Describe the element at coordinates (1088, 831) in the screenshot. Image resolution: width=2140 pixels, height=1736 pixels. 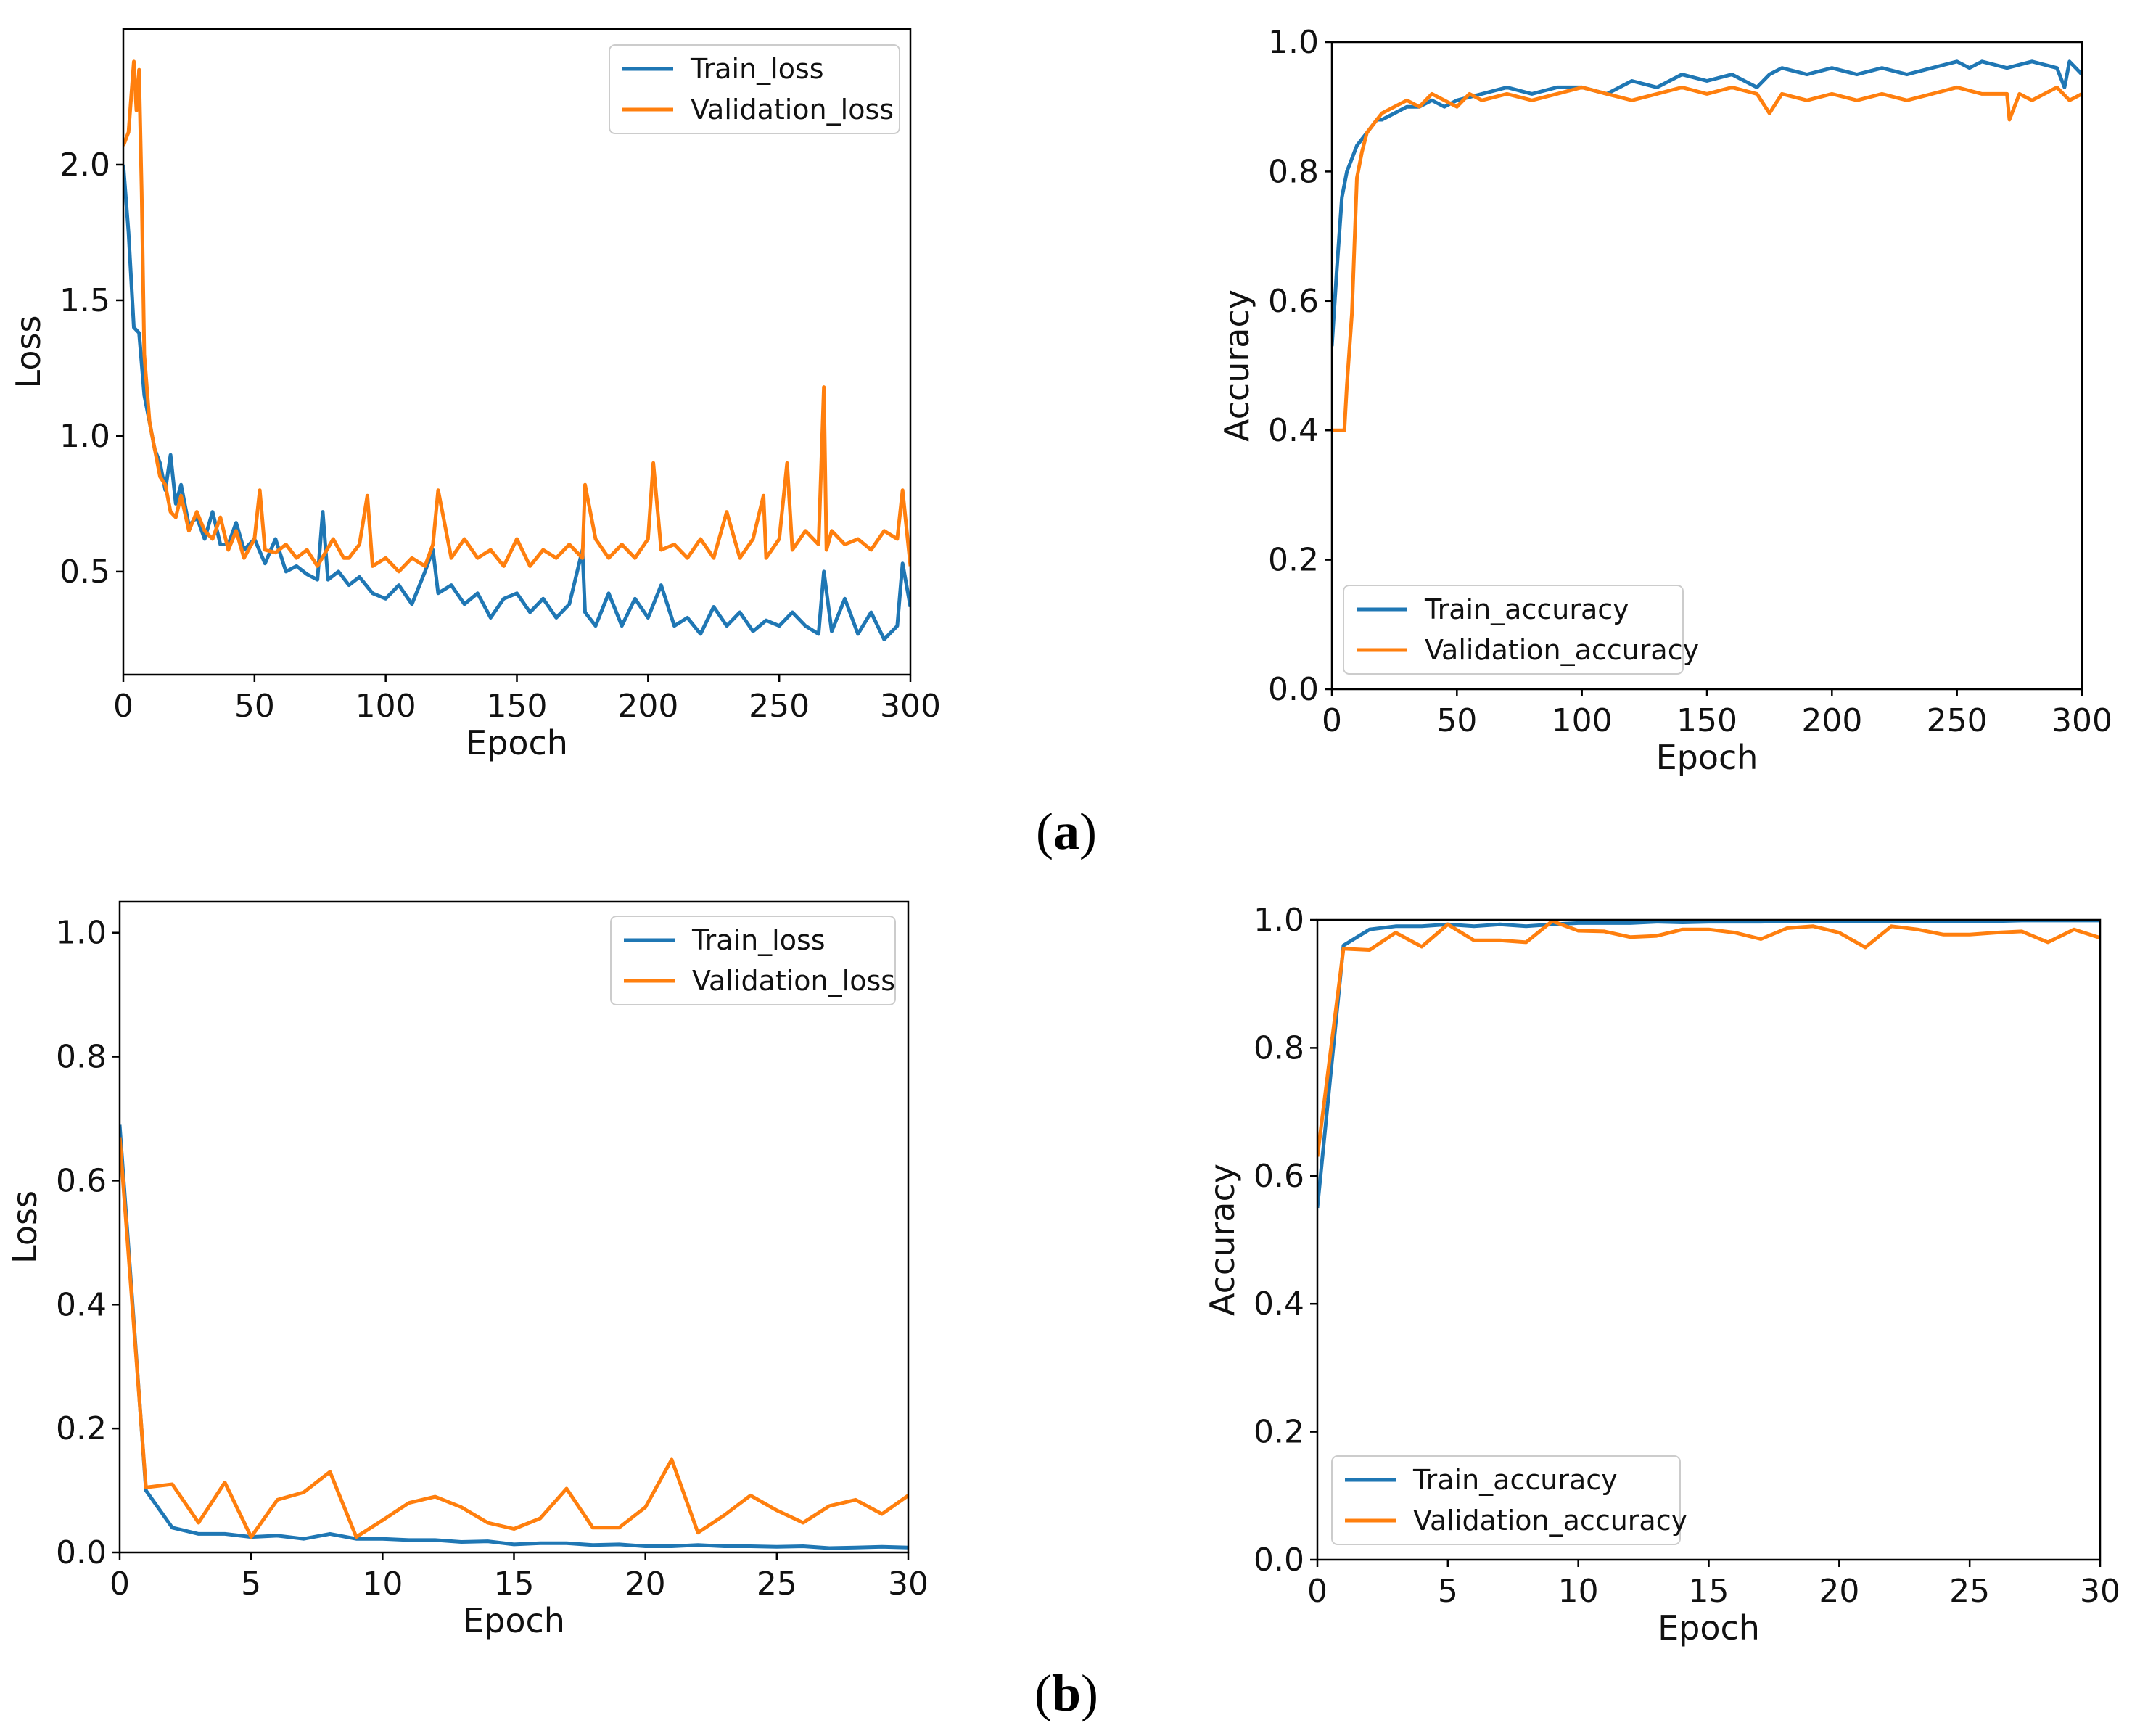
I see `caption-a-close: )` at that location.